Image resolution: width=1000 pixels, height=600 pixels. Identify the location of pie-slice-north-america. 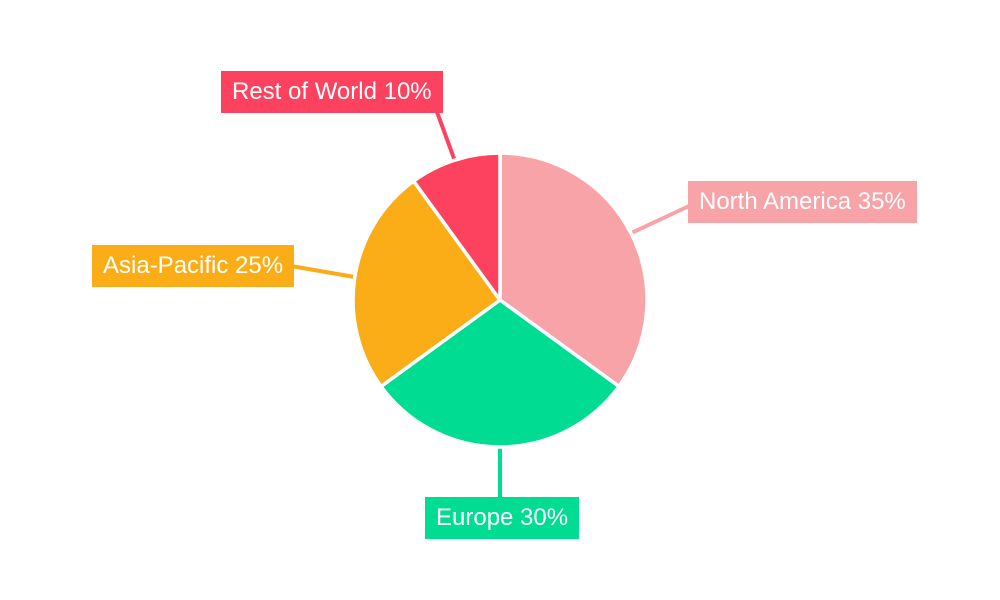
(573, 270).